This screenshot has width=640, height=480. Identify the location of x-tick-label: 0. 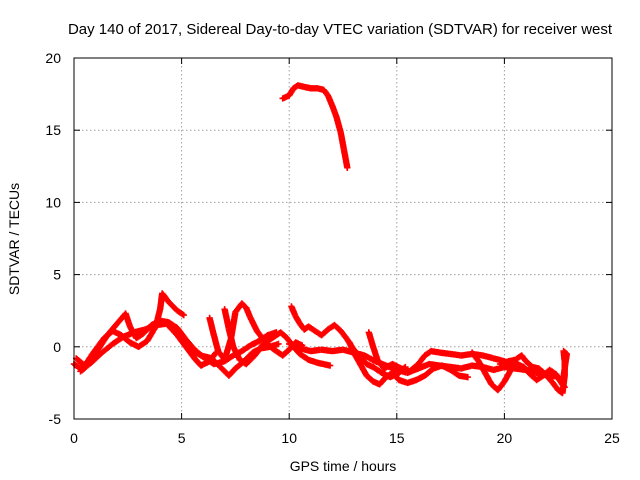
(74, 438).